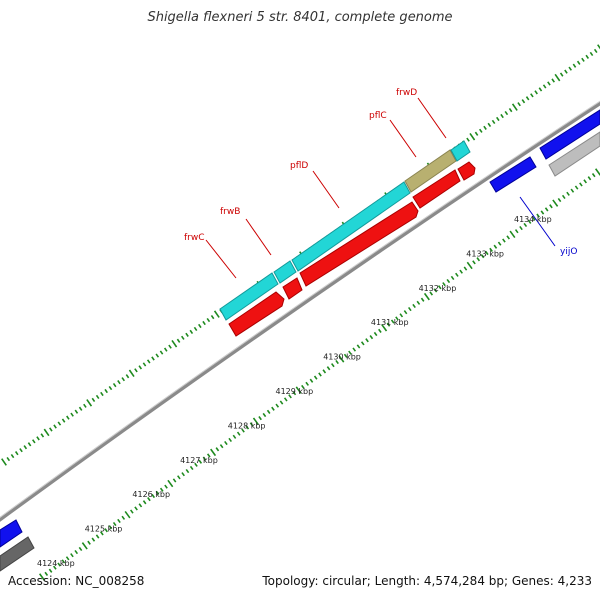  What do you see at coordinates (11, 533) in the screenshot?
I see `blue-feature-left` at bounding box center [11, 533].